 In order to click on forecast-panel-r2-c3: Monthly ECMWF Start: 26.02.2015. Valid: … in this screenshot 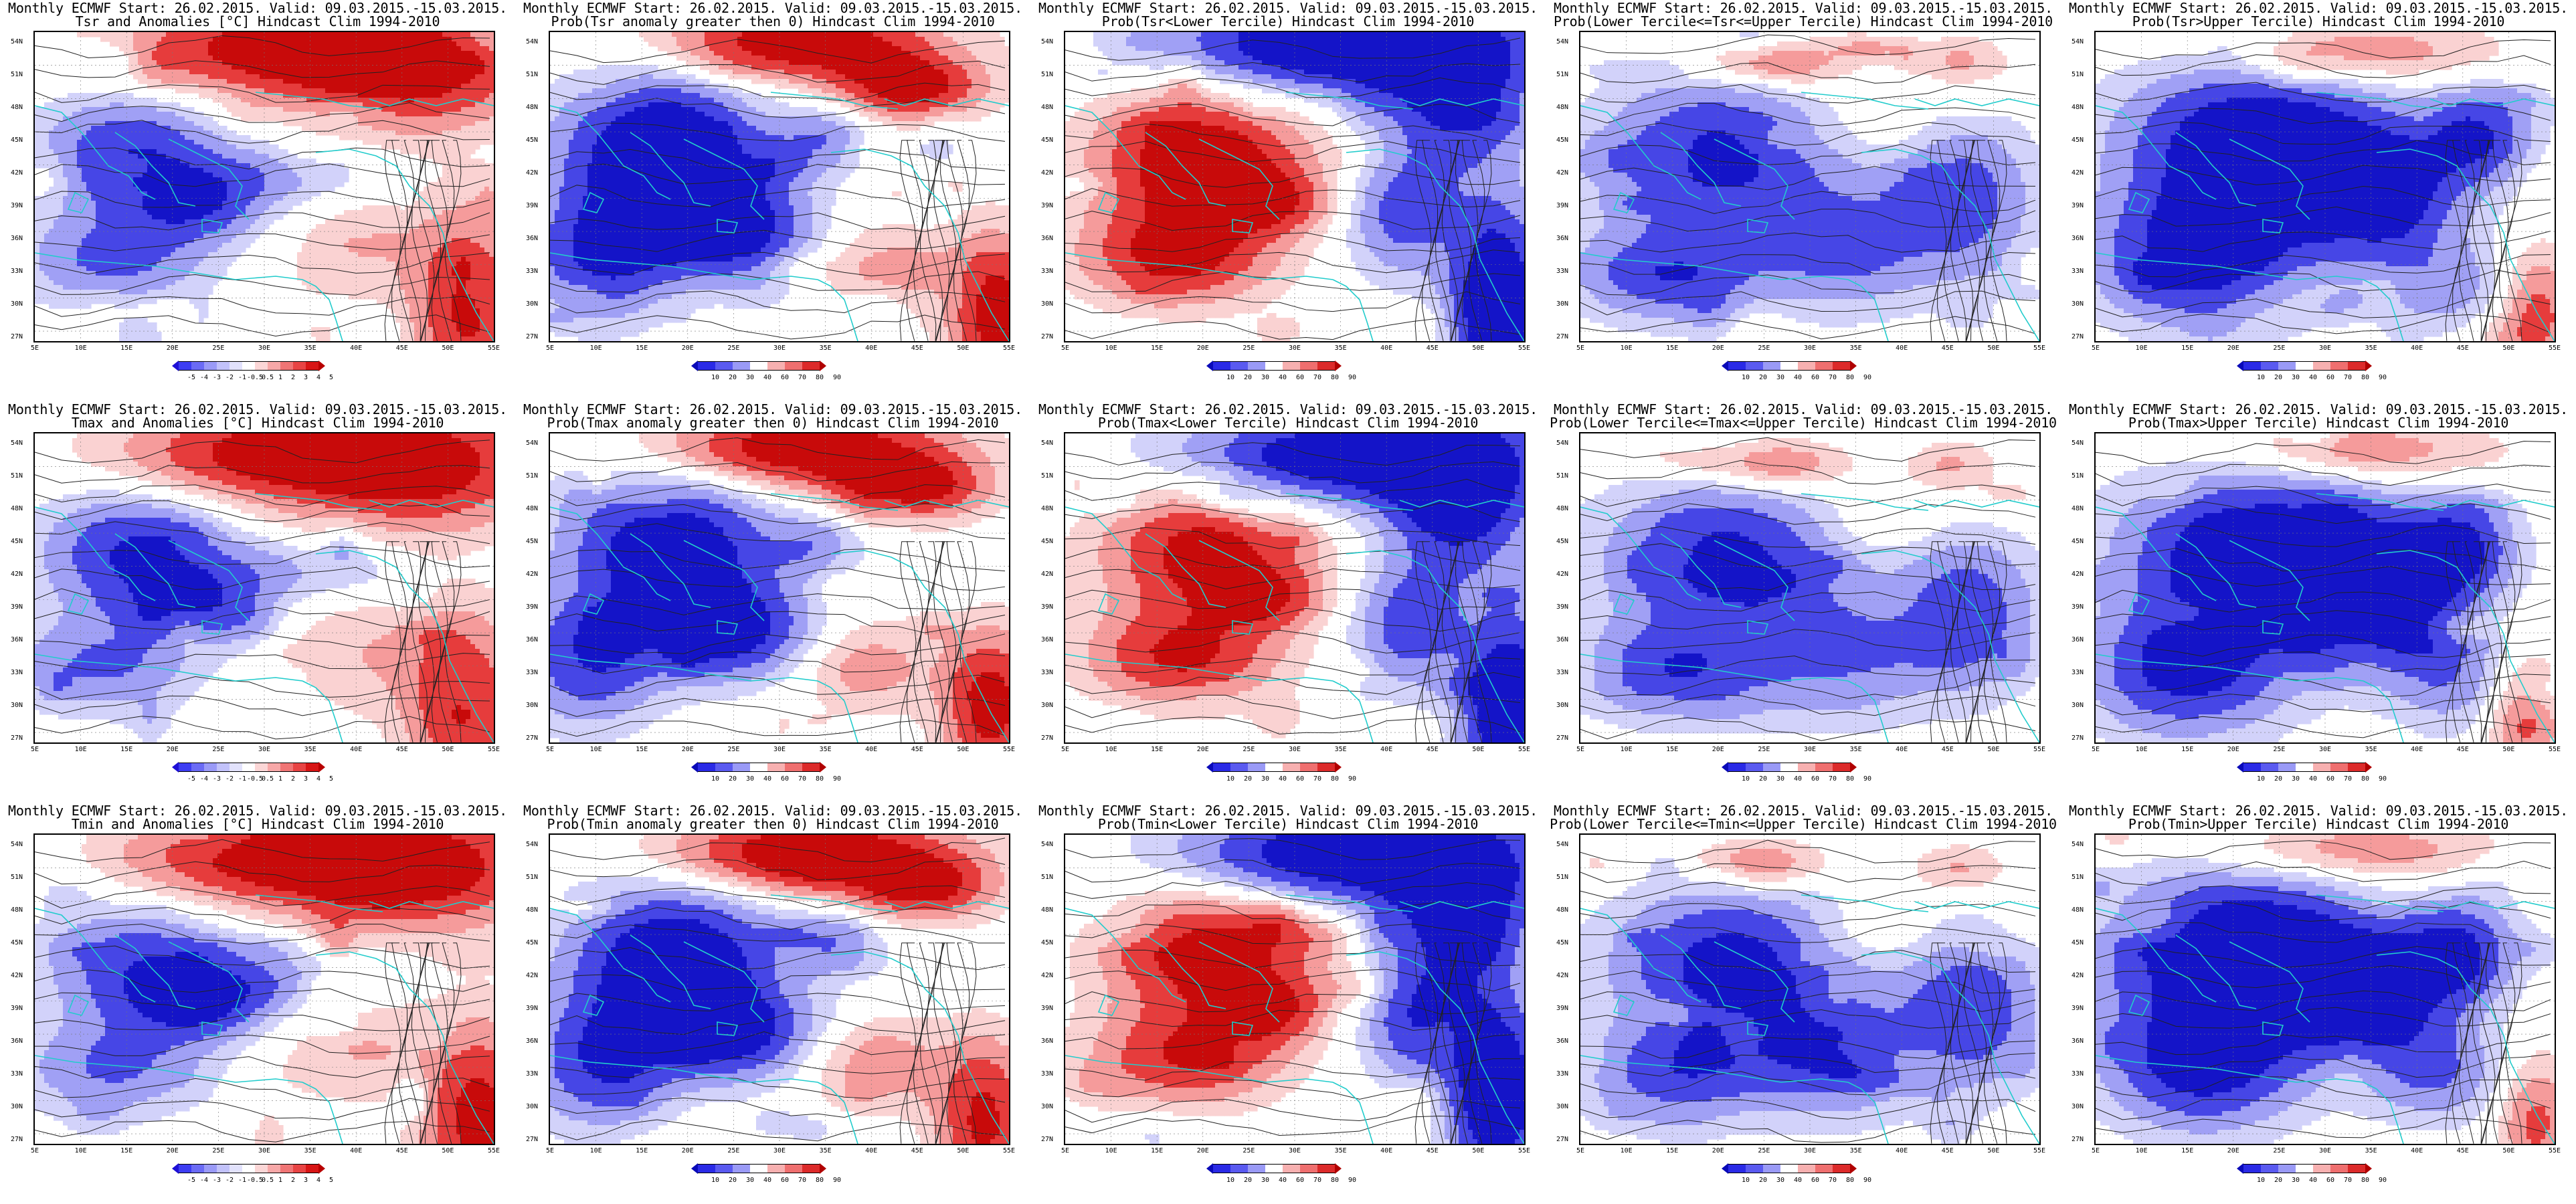, I will do `click(1803, 1003)`.